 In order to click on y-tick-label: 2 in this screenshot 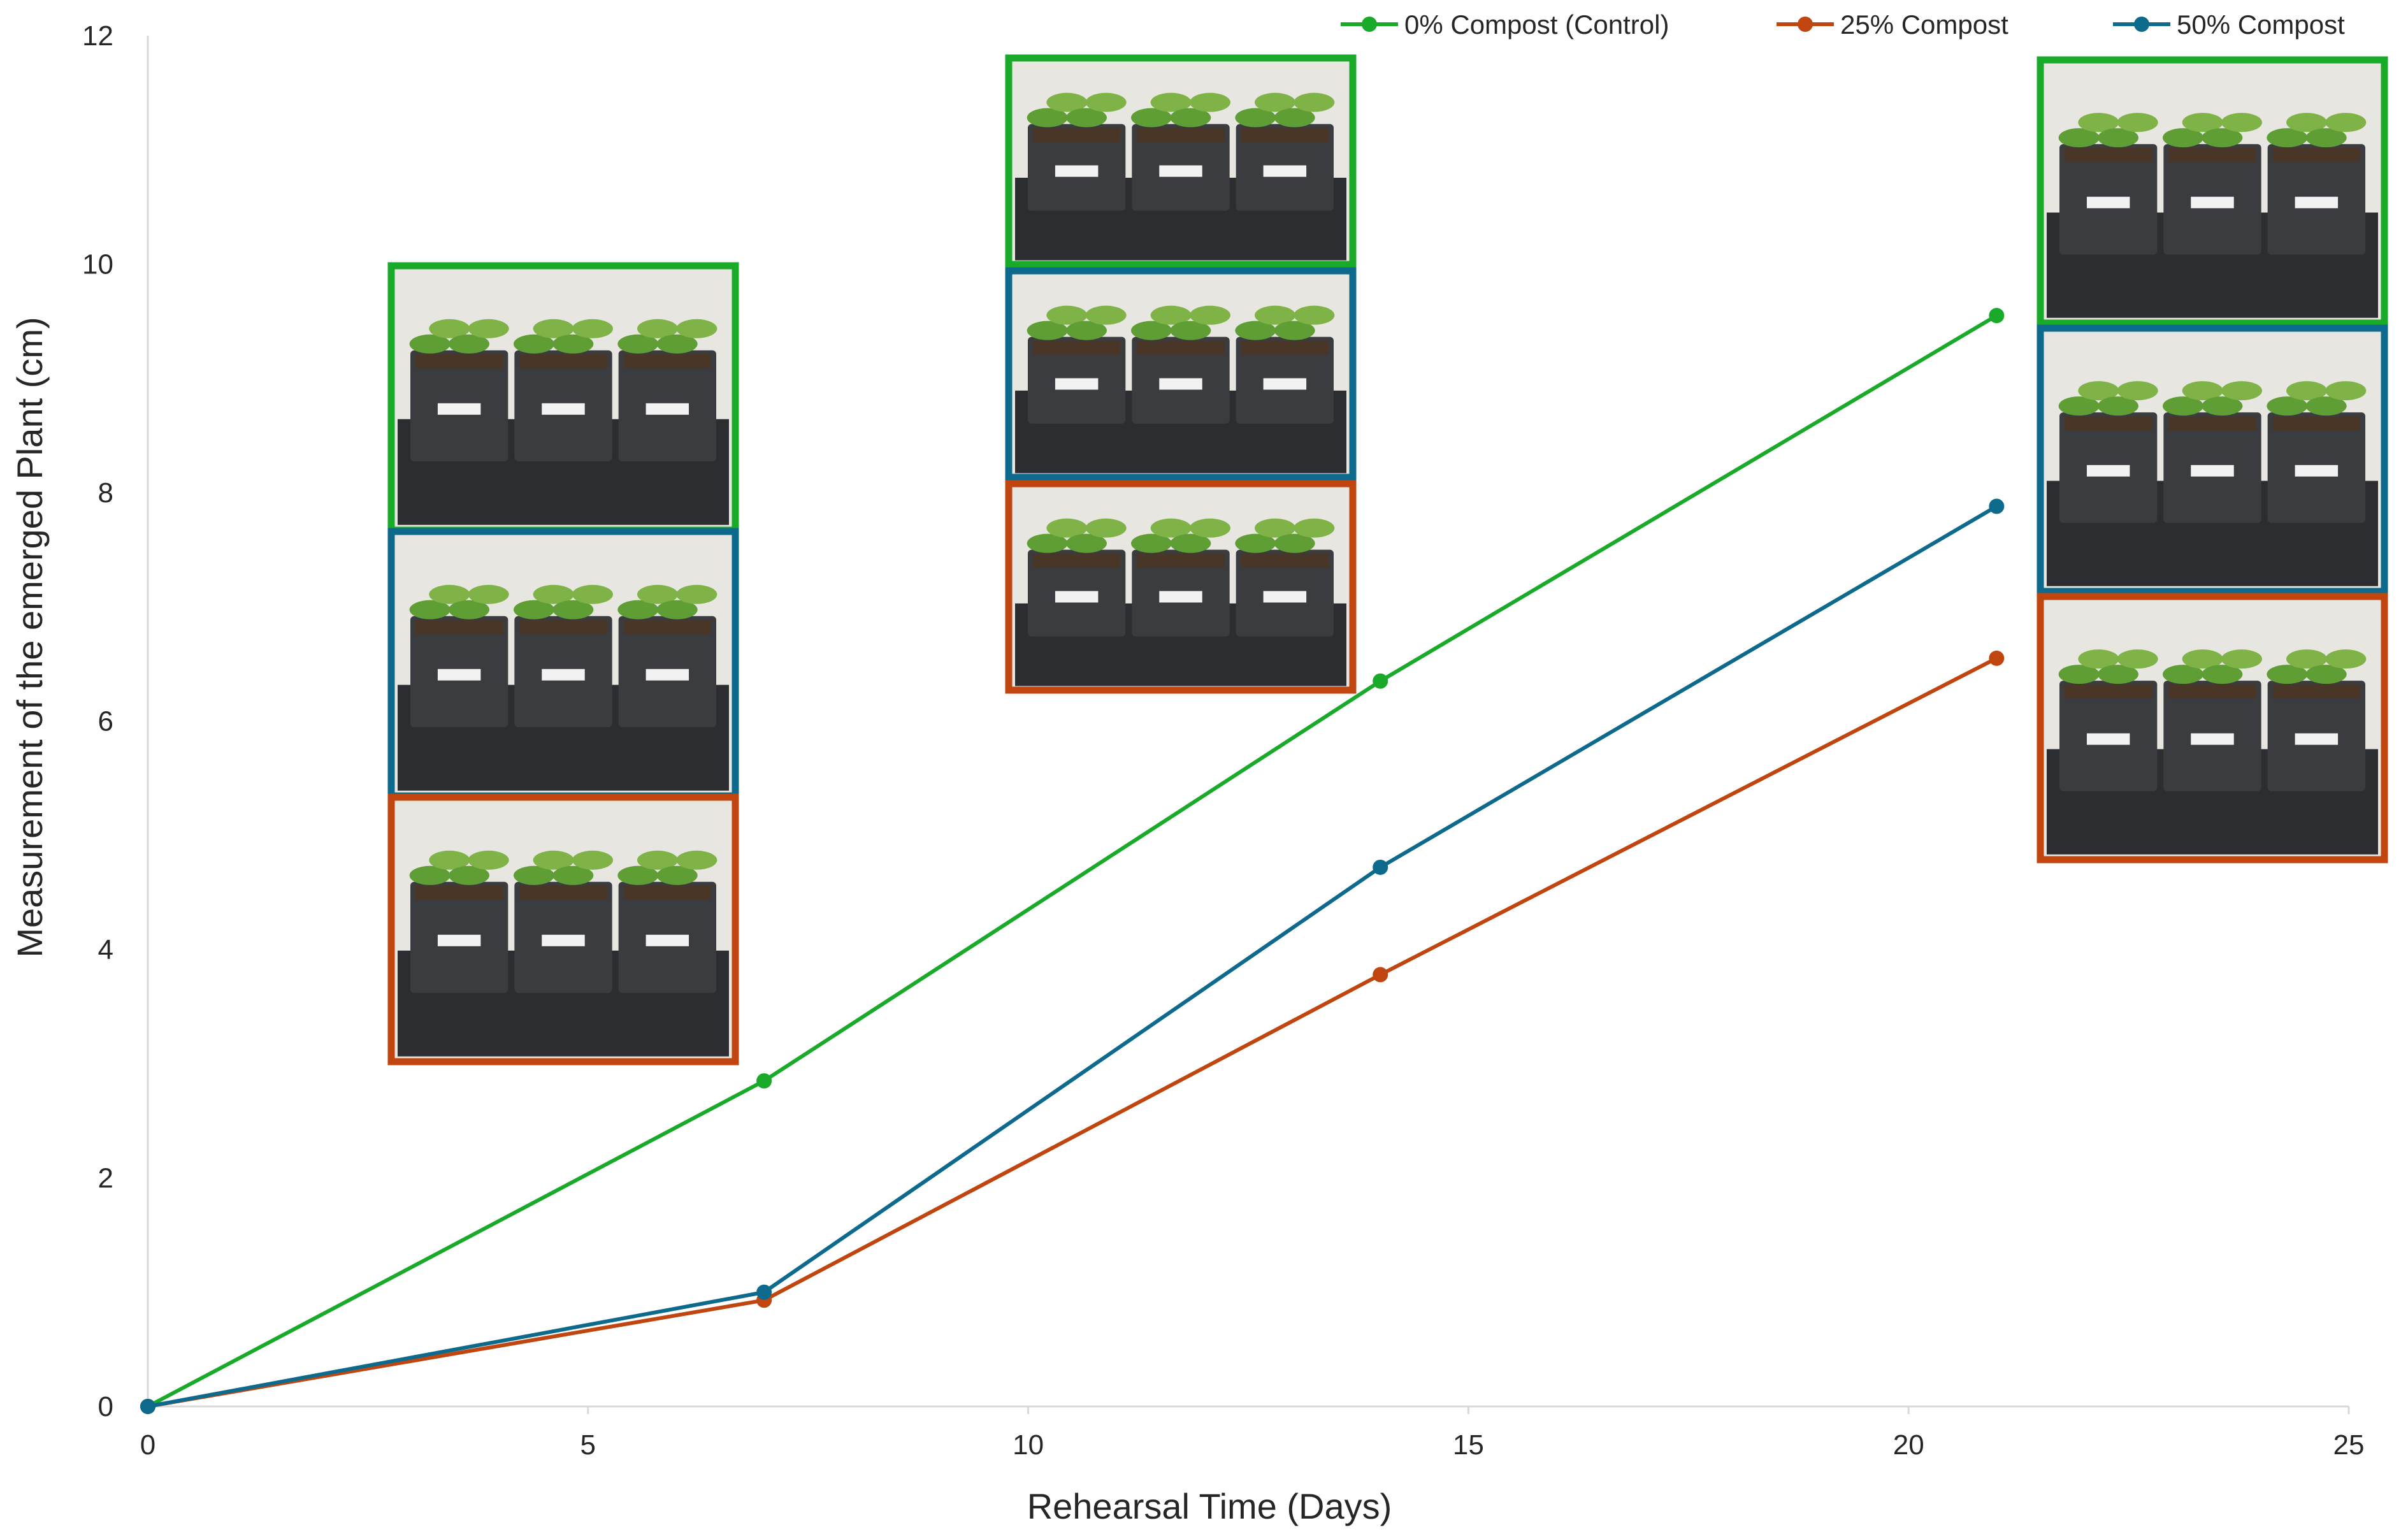, I will do `click(106, 1178)`.